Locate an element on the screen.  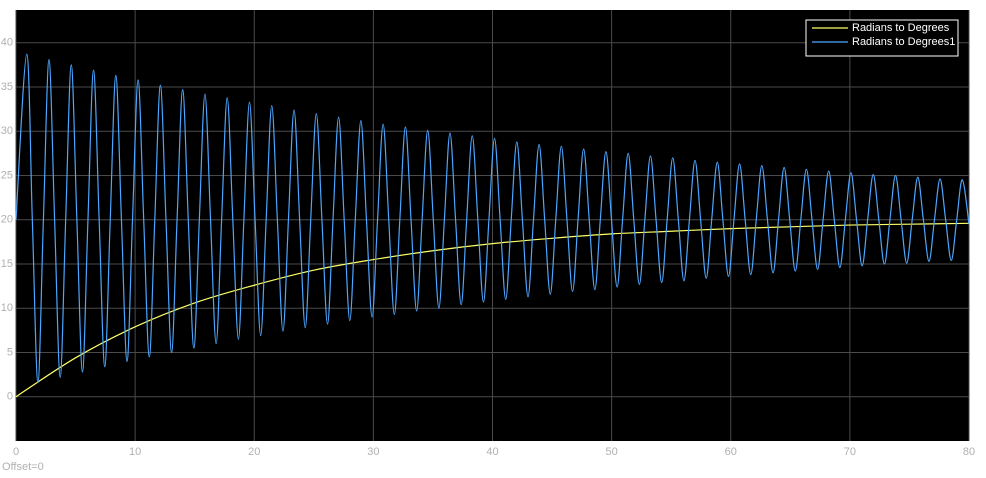
legend-box is located at coordinates (882, 38).